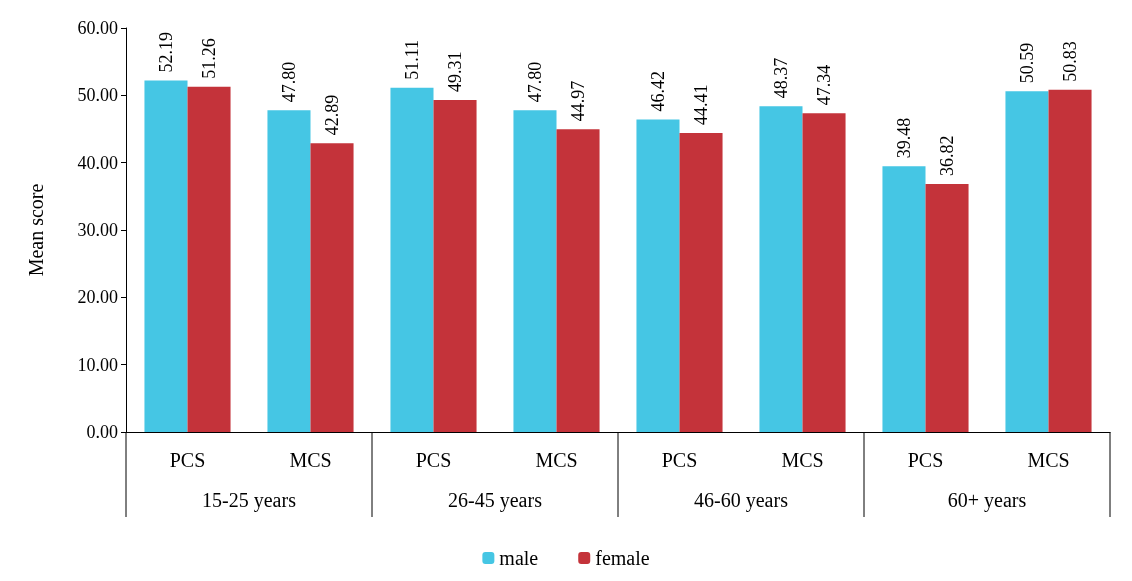 This screenshot has height=581, width=1132. Describe the element at coordinates (1026, 63) in the screenshot. I see `data-label: 50.59` at that location.